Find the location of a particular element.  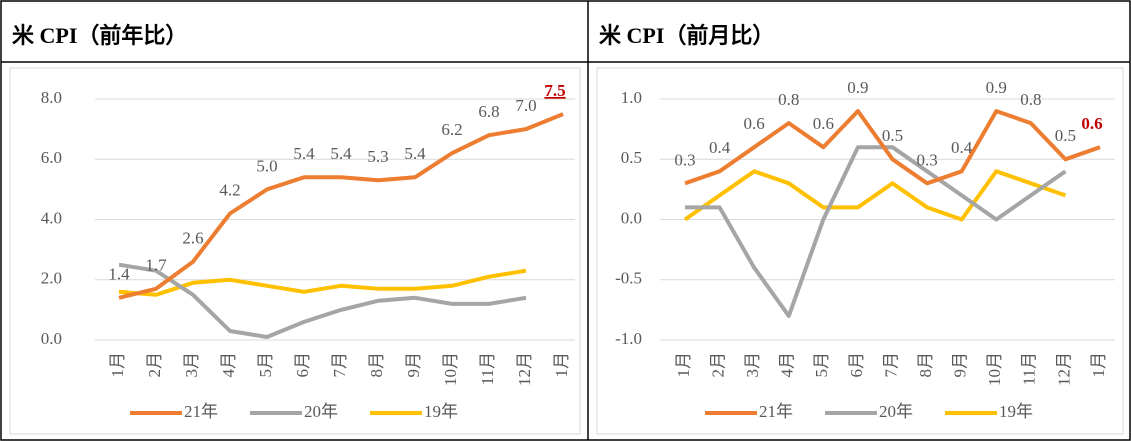

data-label: 6.8 is located at coordinates (488, 111).